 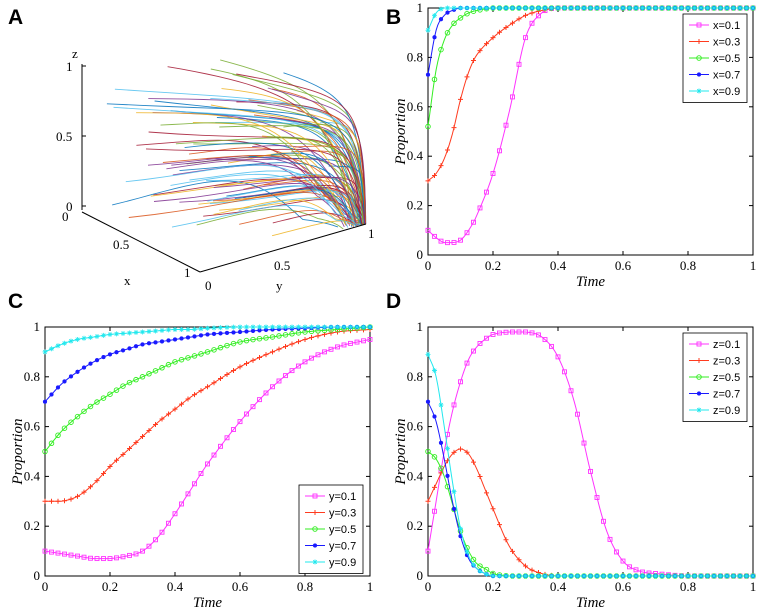 What do you see at coordinates (726, 362) in the screenshot?
I see `legend-label: z=0.3` at bounding box center [726, 362].